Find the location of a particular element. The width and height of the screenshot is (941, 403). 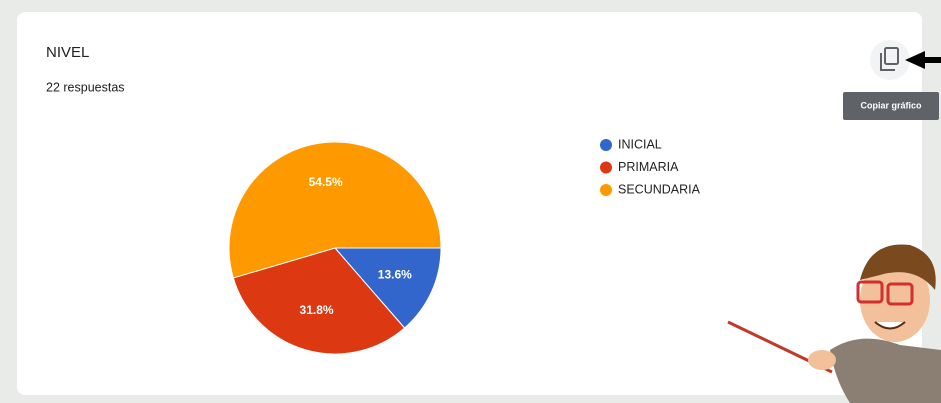

slice-label: 13.6% is located at coordinates (395, 274).